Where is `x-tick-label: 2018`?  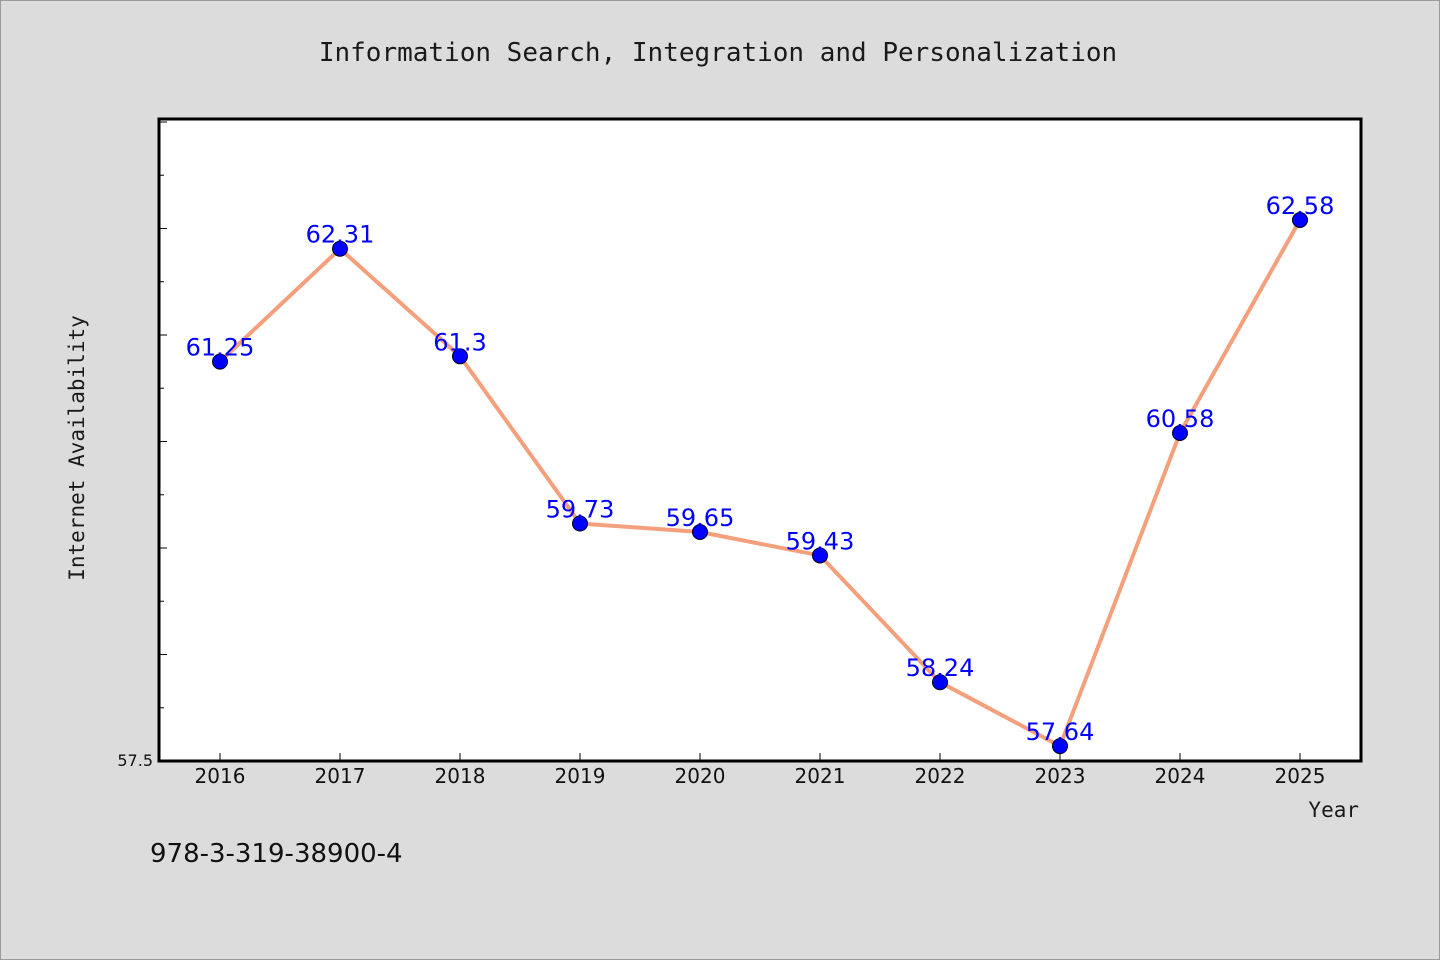 x-tick-label: 2018 is located at coordinates (460, 776).